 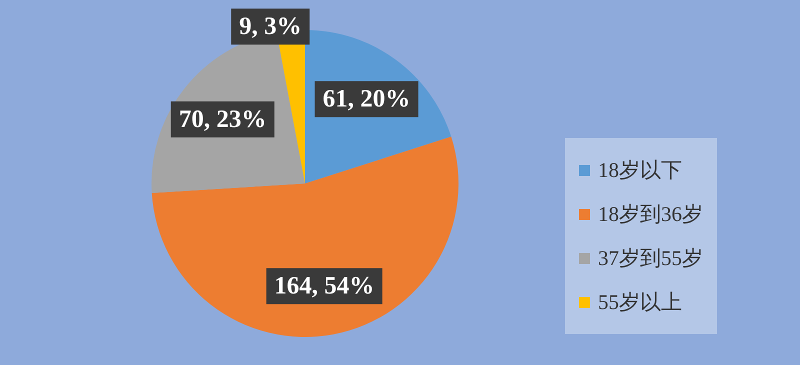 I want to click on data-label: 164, 54%, so click(x=324, y=286).